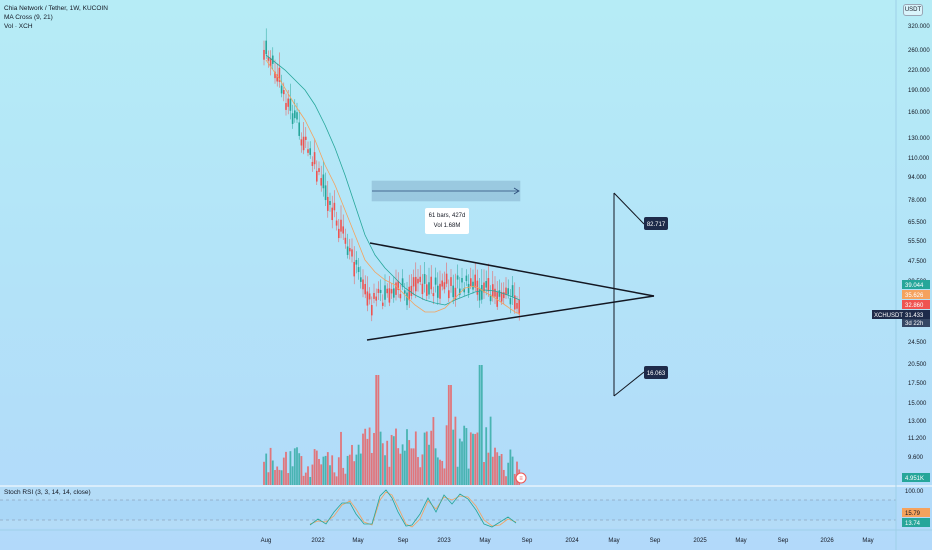 The image size is (932, 550). What do you see at coordinates (916, 522) in the screenshot?
I see `rsi-d-tag` at bounding box center [916, 522].